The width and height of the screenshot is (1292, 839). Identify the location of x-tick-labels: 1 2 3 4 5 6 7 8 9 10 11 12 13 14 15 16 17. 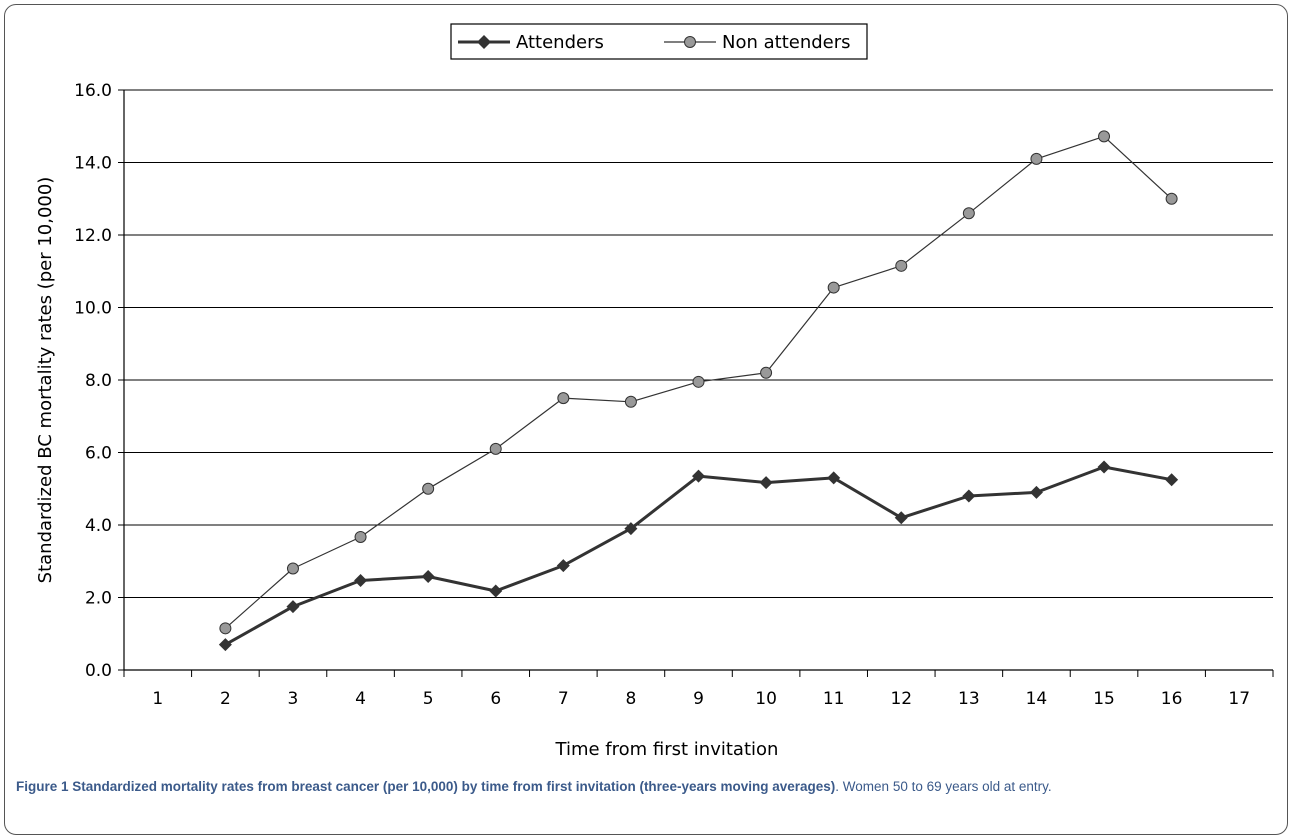
(701, 699).